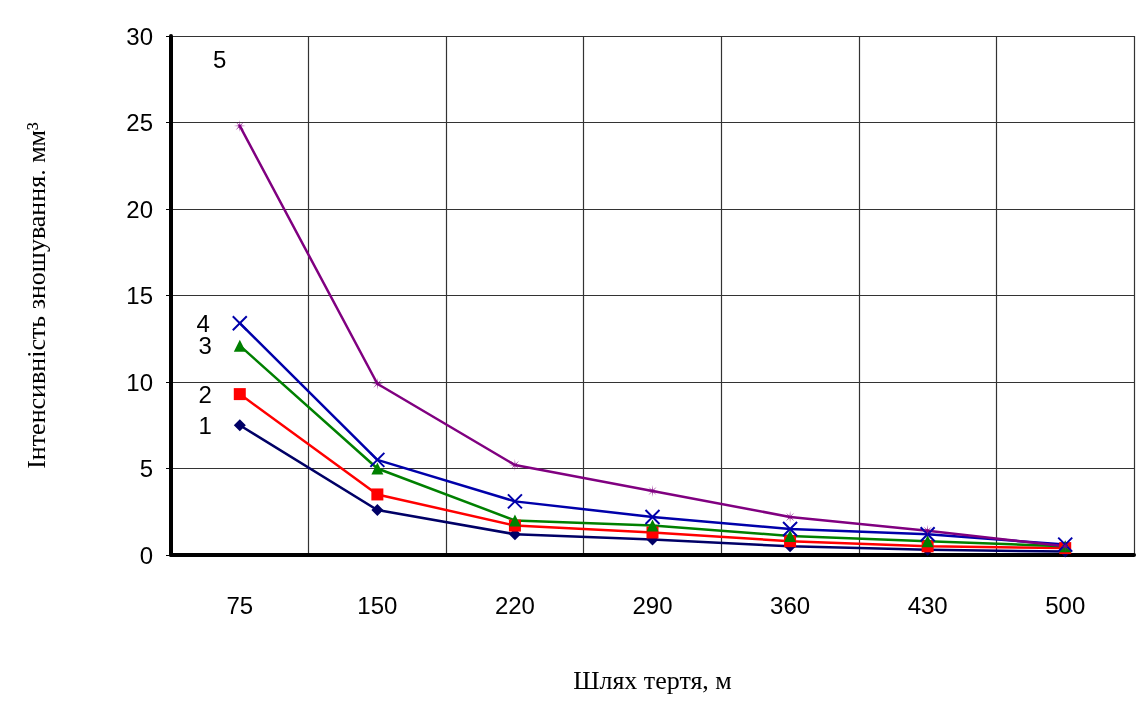  What do you see at coordinates (139, 382) in the screenshot?
I see `y-tick-label: 10` at bounding box center [139, 382].